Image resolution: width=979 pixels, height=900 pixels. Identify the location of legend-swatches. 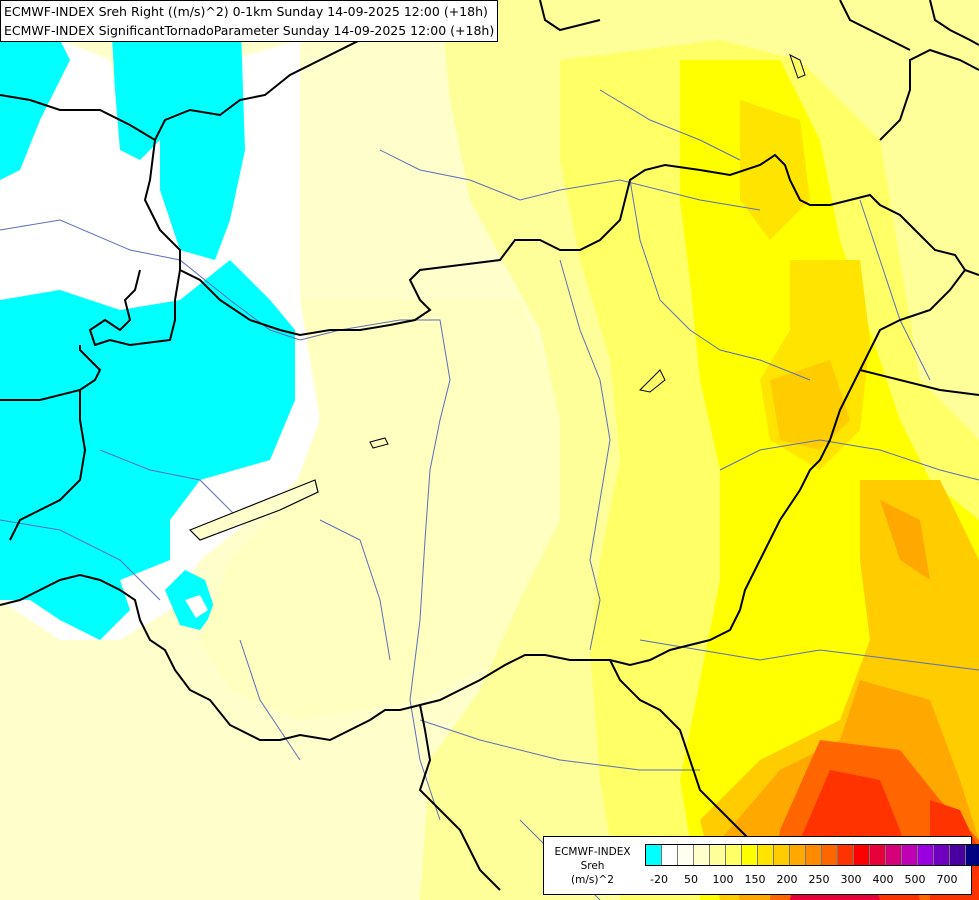
(812, 855).